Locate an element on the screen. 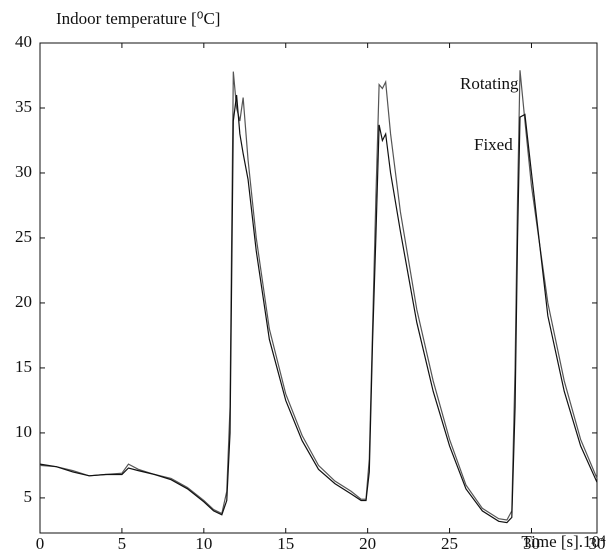  y-tick-label: 25 is located at coordinates (23, 236).